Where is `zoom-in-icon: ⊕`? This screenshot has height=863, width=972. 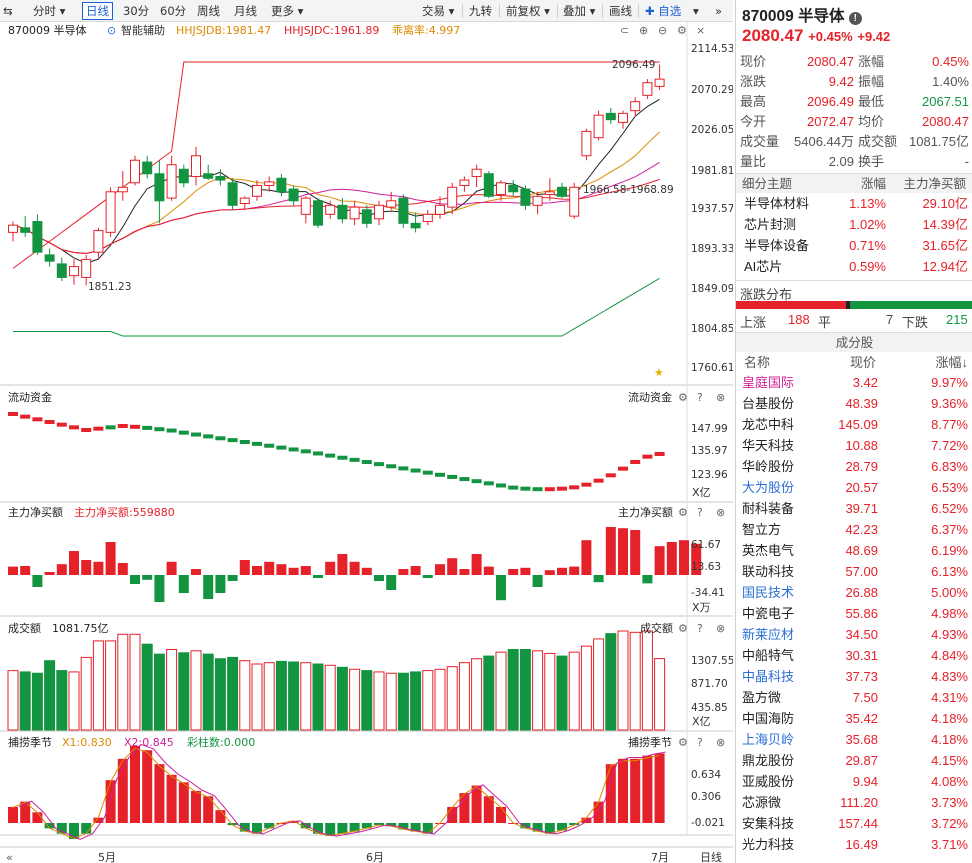
zoom-in-icon: ⊕ is located at coordinates (643, 30).